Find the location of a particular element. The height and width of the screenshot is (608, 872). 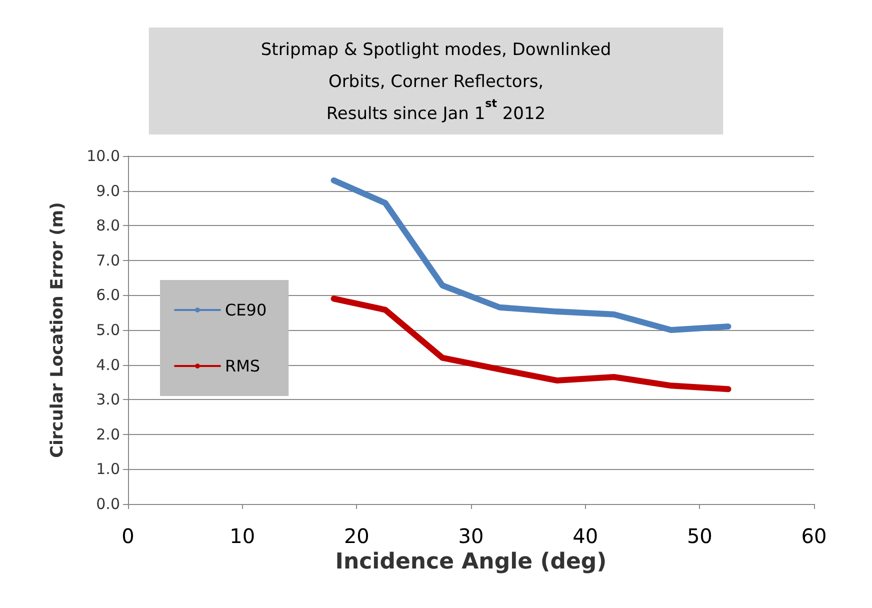

y-tick-label: 10.0 is located at coordinates (103, 156).